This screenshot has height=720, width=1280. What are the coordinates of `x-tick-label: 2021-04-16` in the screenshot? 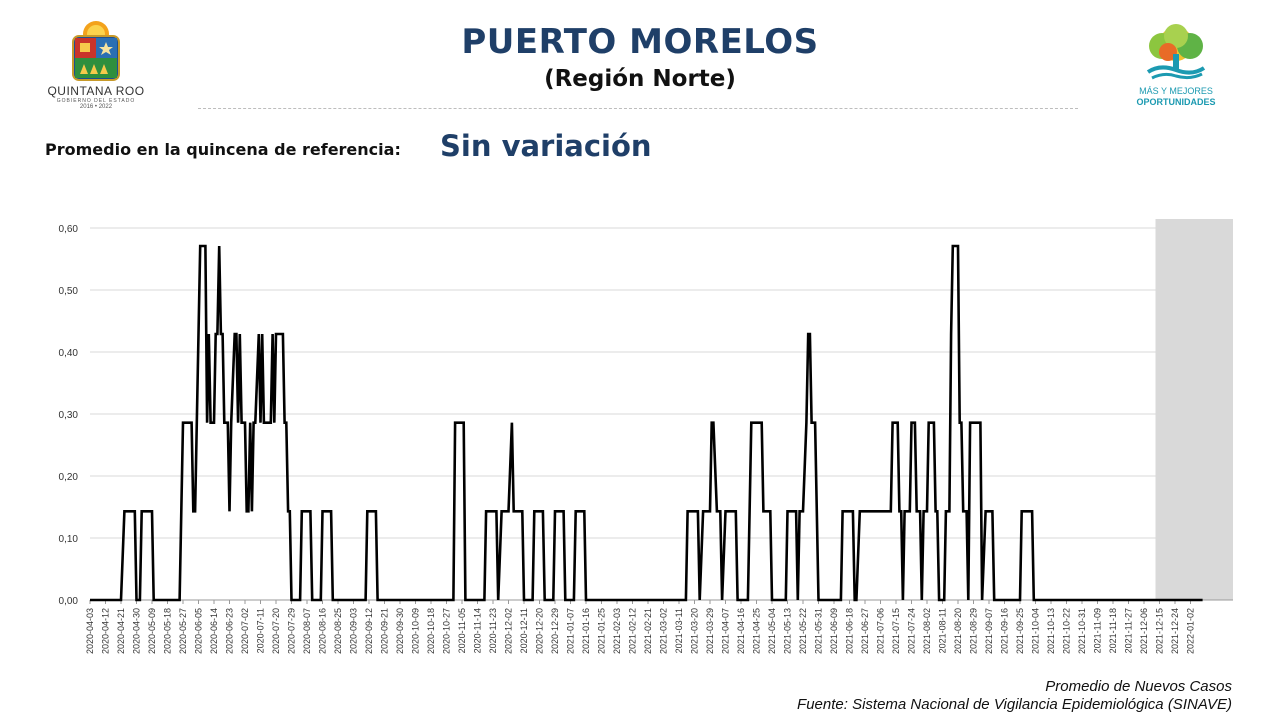 It's located at (741, 631).